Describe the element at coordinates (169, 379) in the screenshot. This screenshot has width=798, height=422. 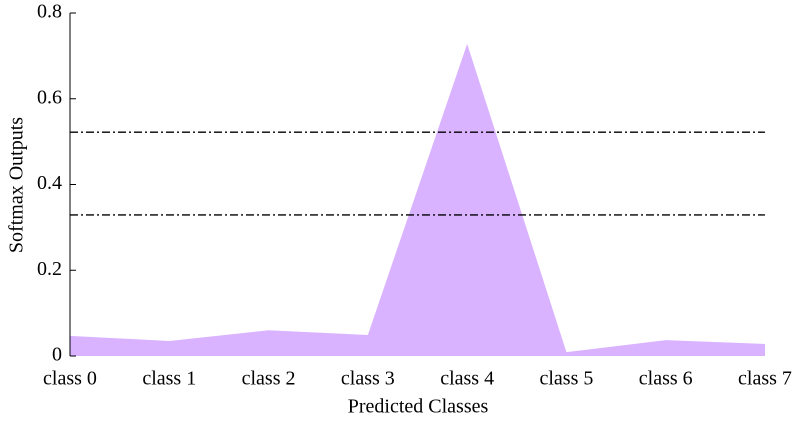
I see `x-tick-label: class 1` at that location.